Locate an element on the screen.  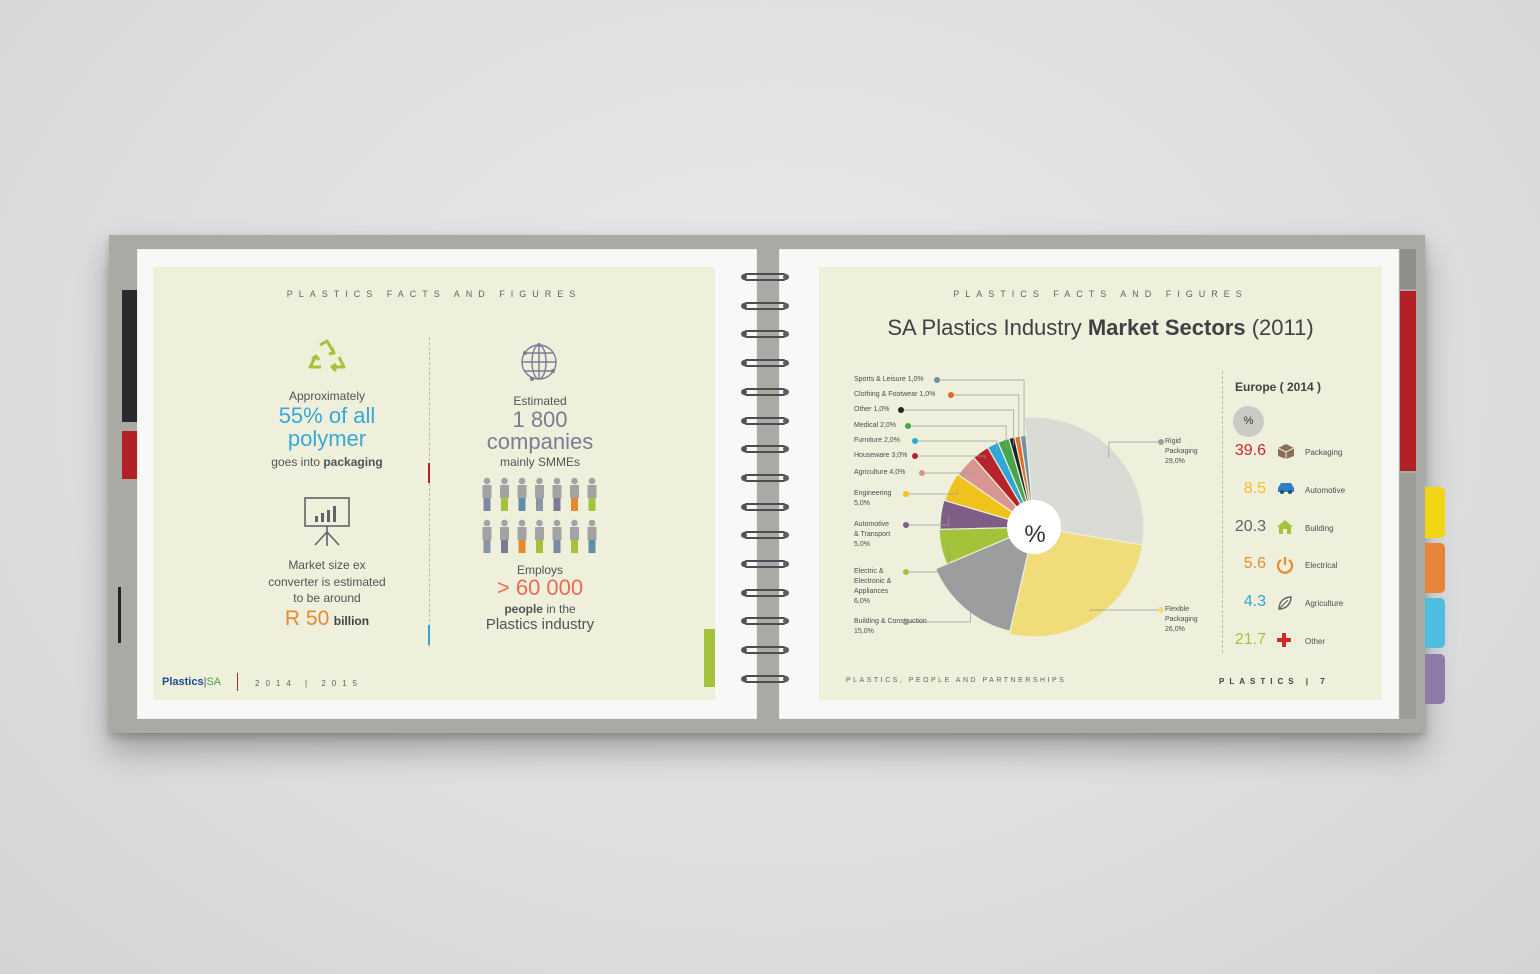
market-sectors-pie-chart is located at coordinates (1030, 508).